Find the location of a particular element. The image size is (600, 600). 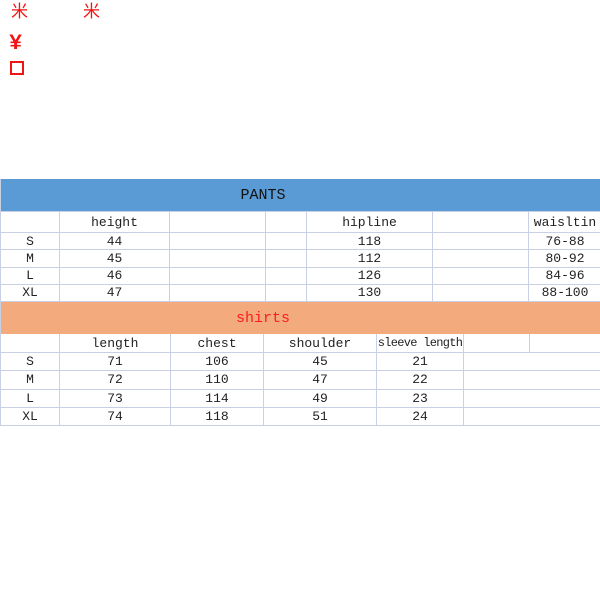

table-row: L 46 126 84-96 is located at coordinates (300, 276).